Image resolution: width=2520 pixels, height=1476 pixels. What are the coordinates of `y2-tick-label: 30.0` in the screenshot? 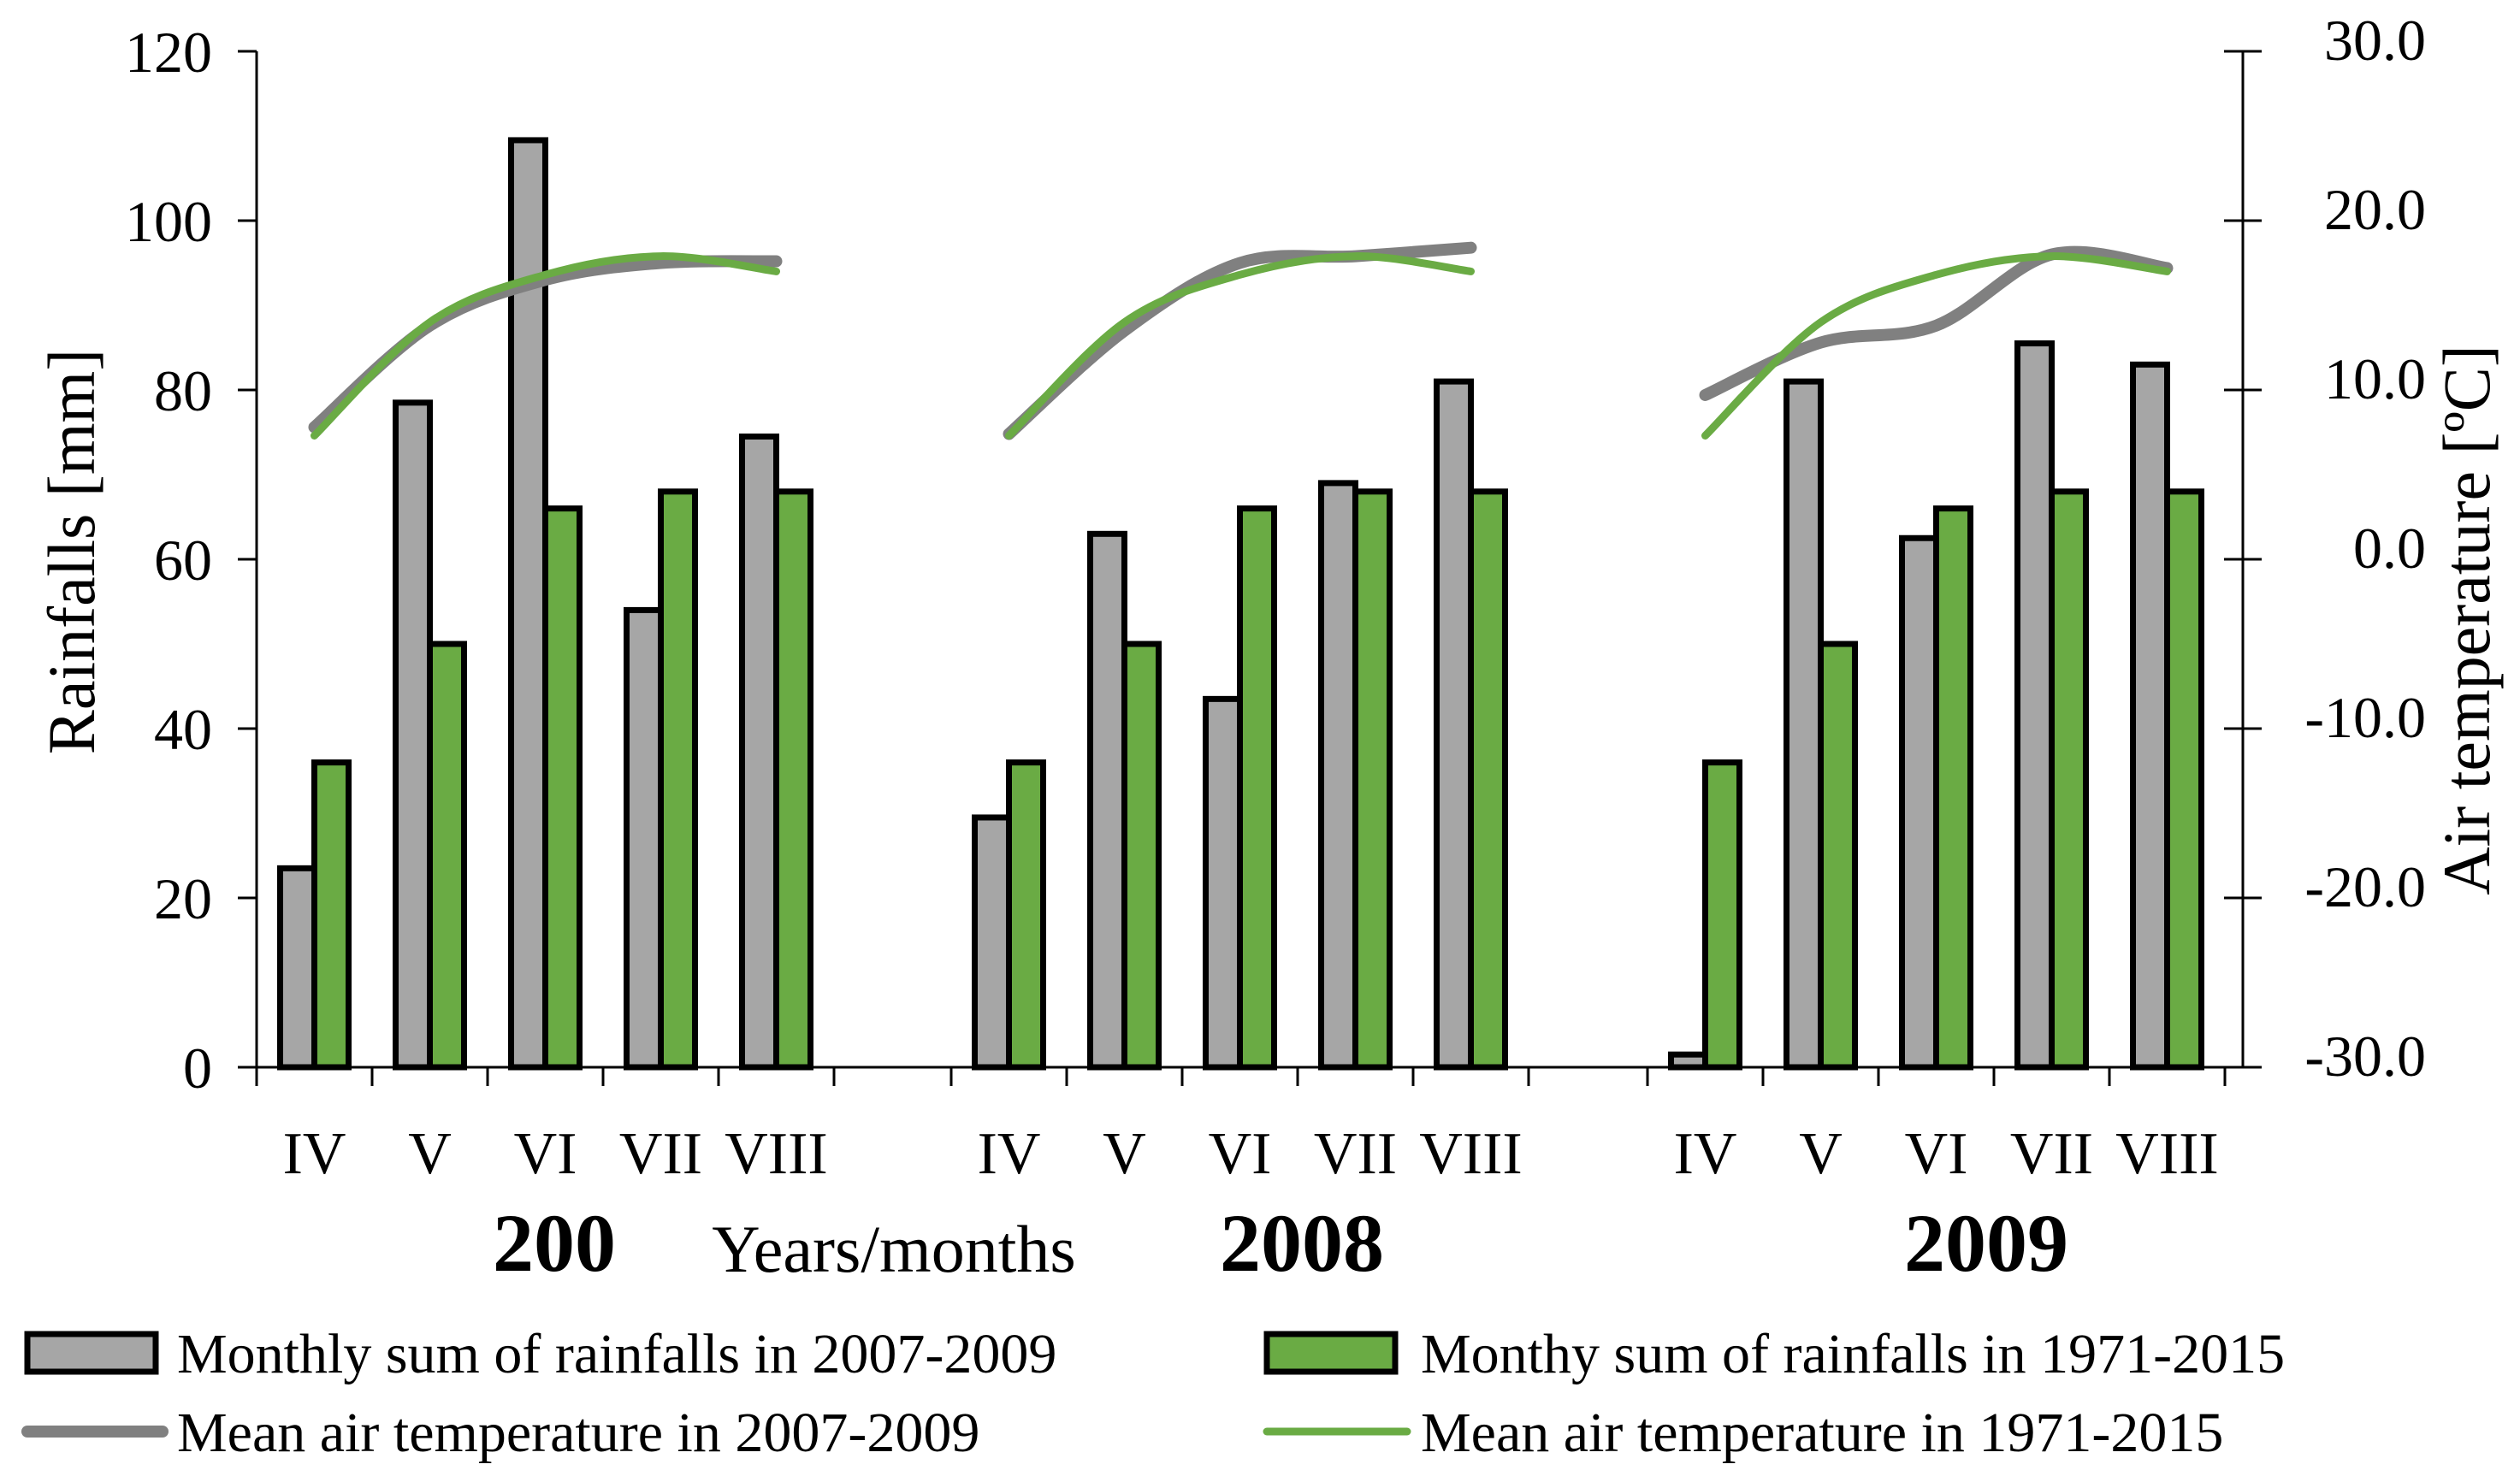 It's located at (2375, 40).